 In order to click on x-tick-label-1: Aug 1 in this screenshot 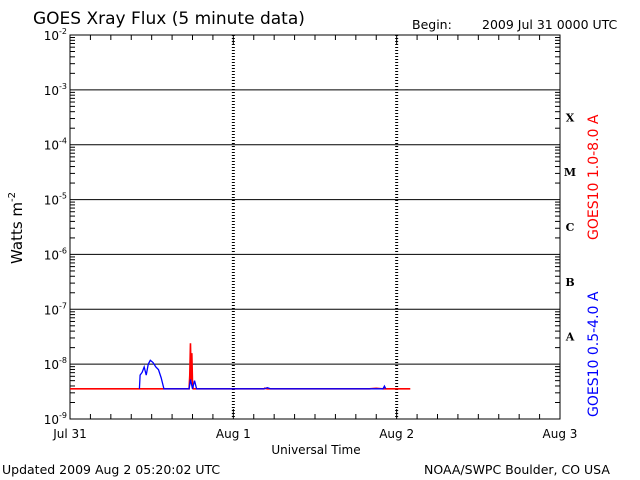, I will do `click(233, 434)`.